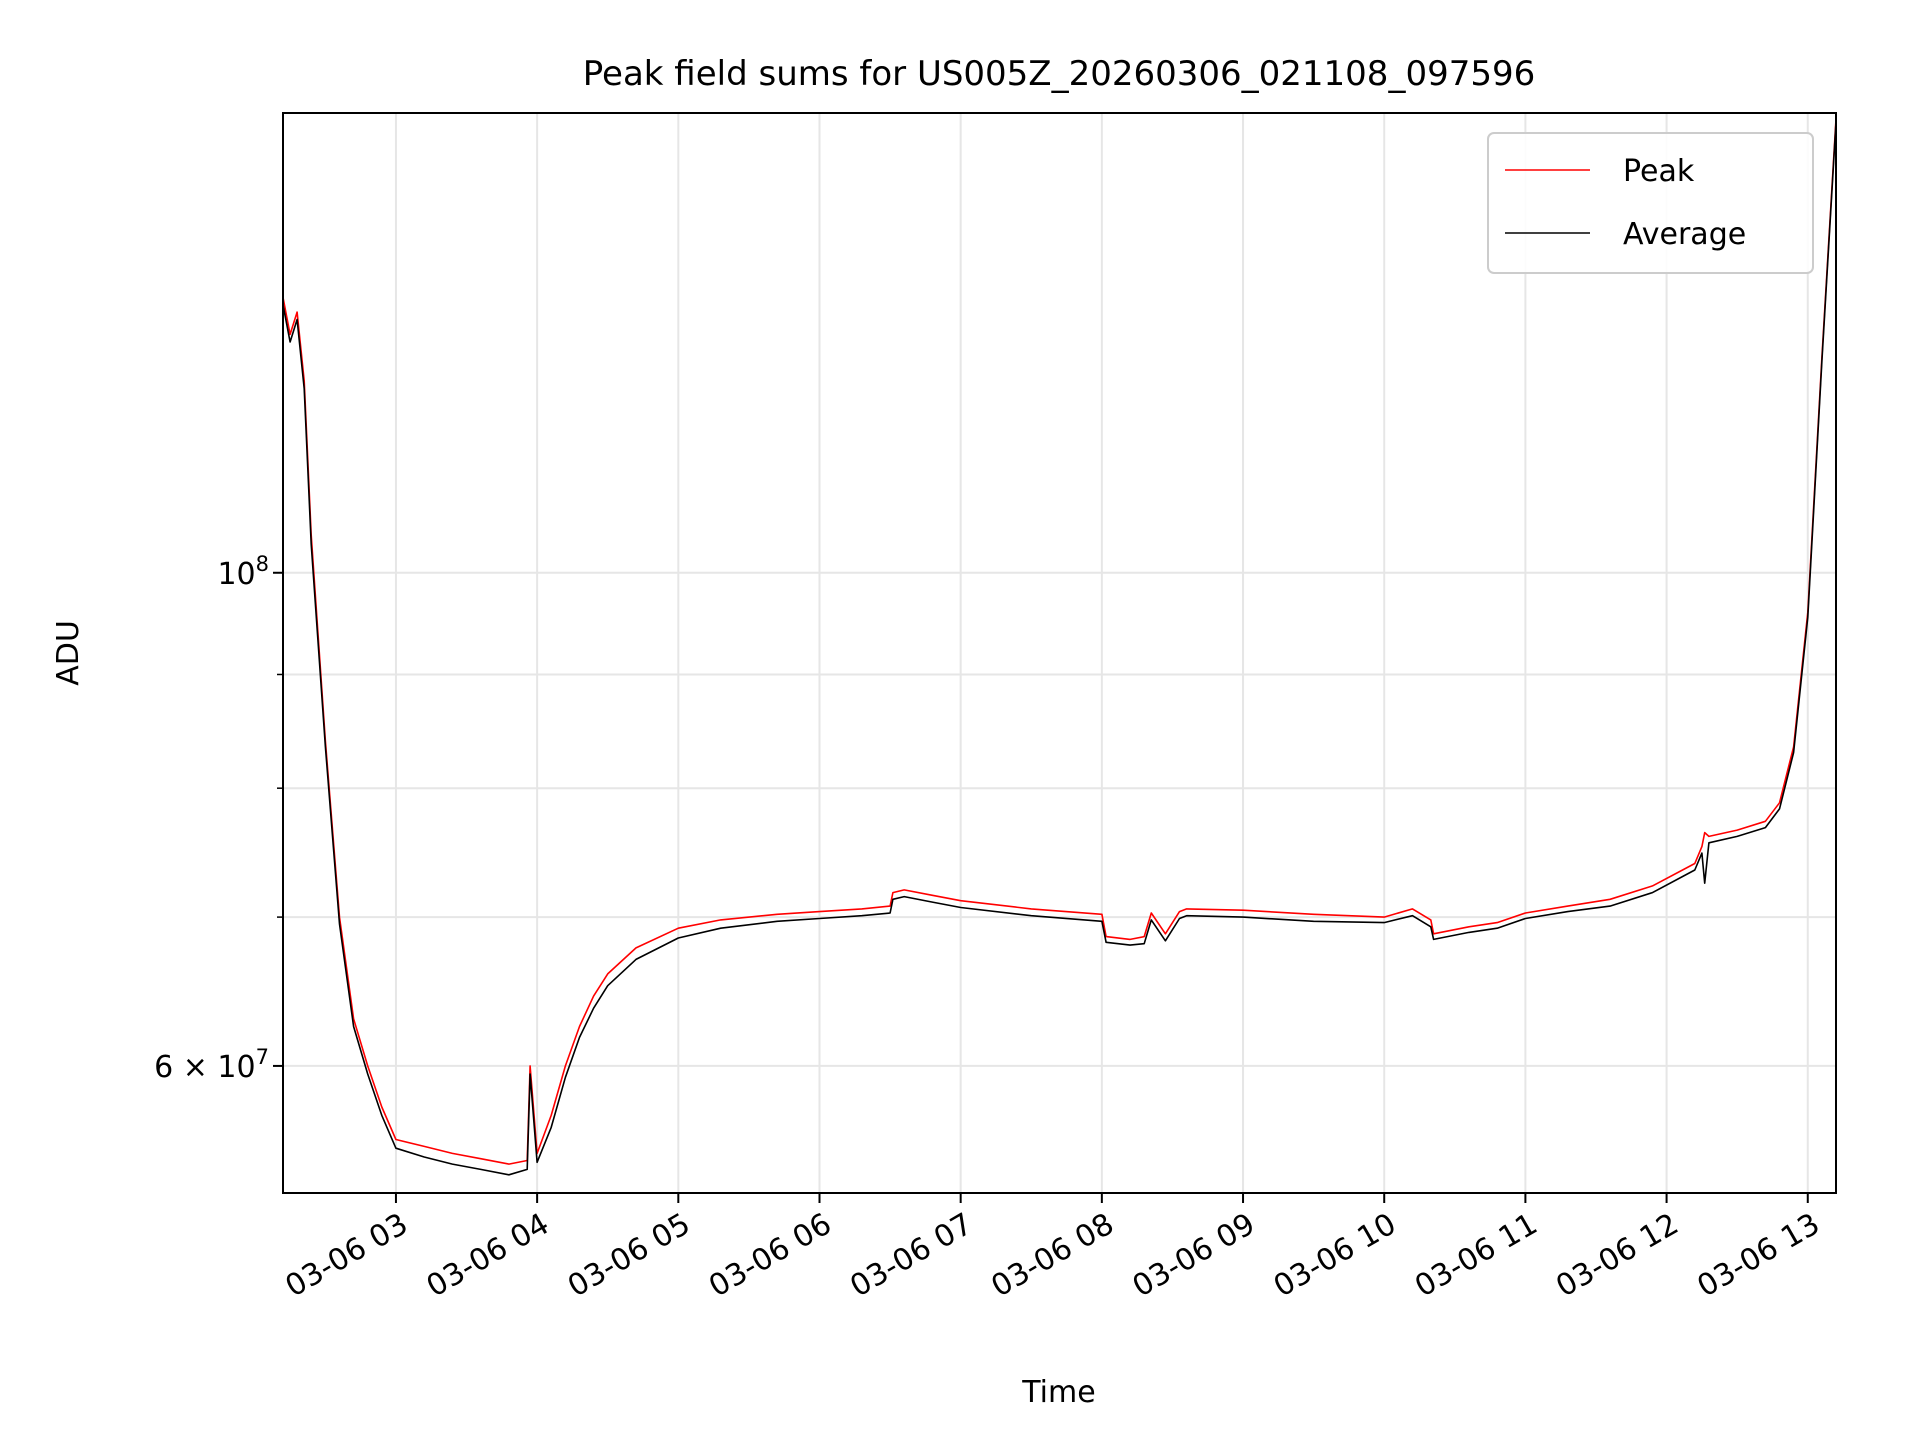 The height and width of the screenshot is (1440, 1920). Describe the element at coordinates (1058, 1392) in the screenshot. I see `x-axis-label: Time` at that location.